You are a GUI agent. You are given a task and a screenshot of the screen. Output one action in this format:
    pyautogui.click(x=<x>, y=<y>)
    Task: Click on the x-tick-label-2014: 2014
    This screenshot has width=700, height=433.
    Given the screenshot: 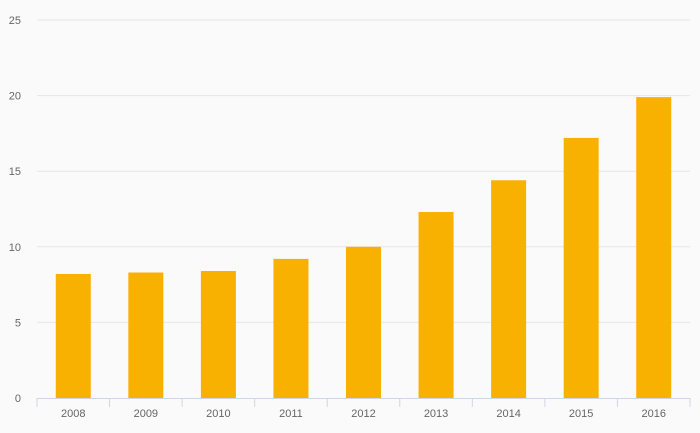 What is the action you would take?
    pyautogui.click(x=508, y=414)
    